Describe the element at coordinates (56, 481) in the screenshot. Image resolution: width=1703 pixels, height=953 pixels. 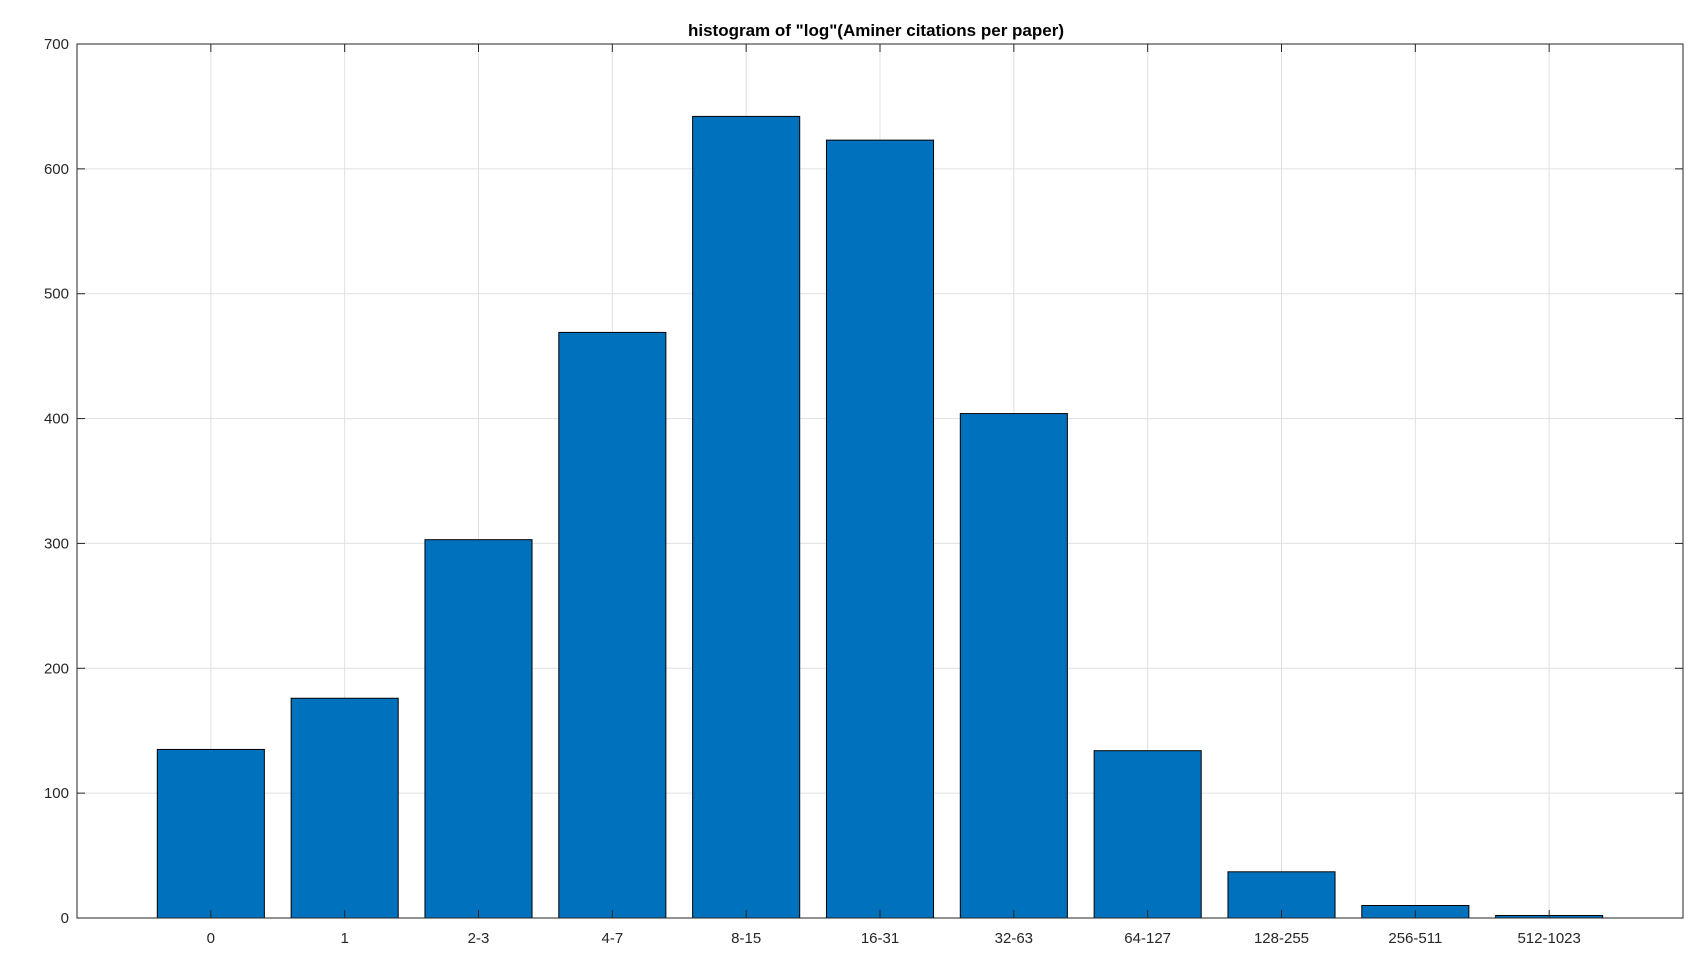
I see `y-tick-labels: 0 100 200 300 400 500 600 700` at that location.